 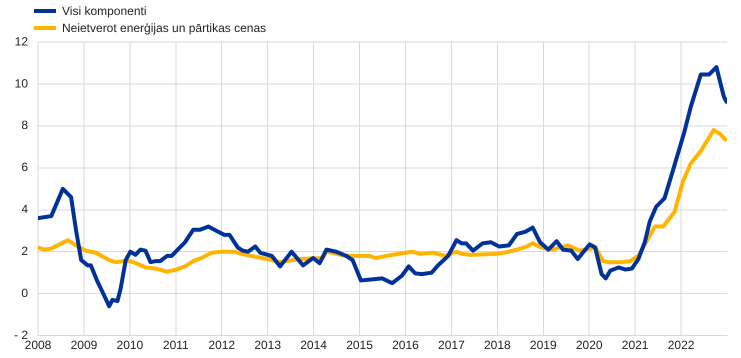 I want to click on y-tick-label: 12, so click(x=21, y=41).